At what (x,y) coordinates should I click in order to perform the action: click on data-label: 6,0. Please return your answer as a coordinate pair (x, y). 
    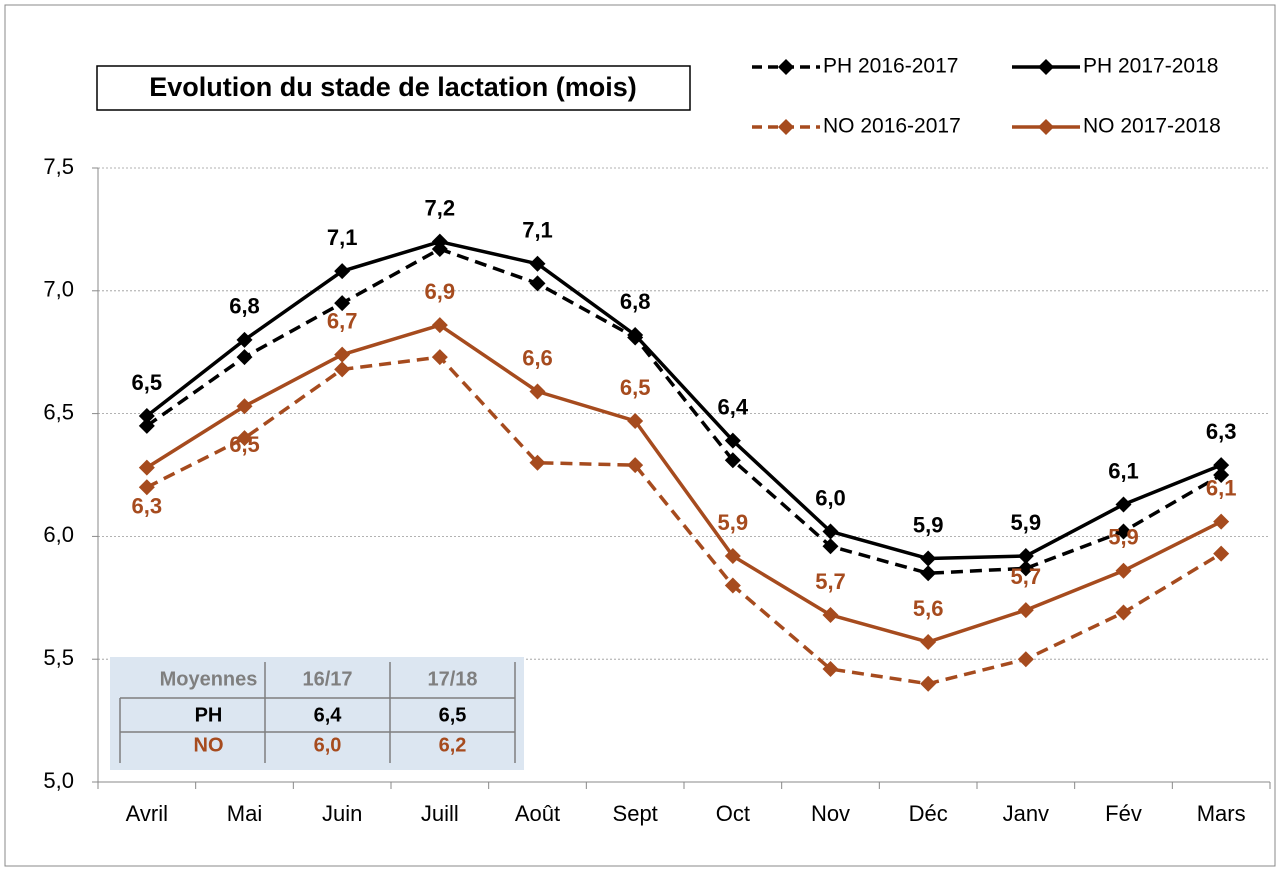
    Looking at the image, I should click on (830, 497).